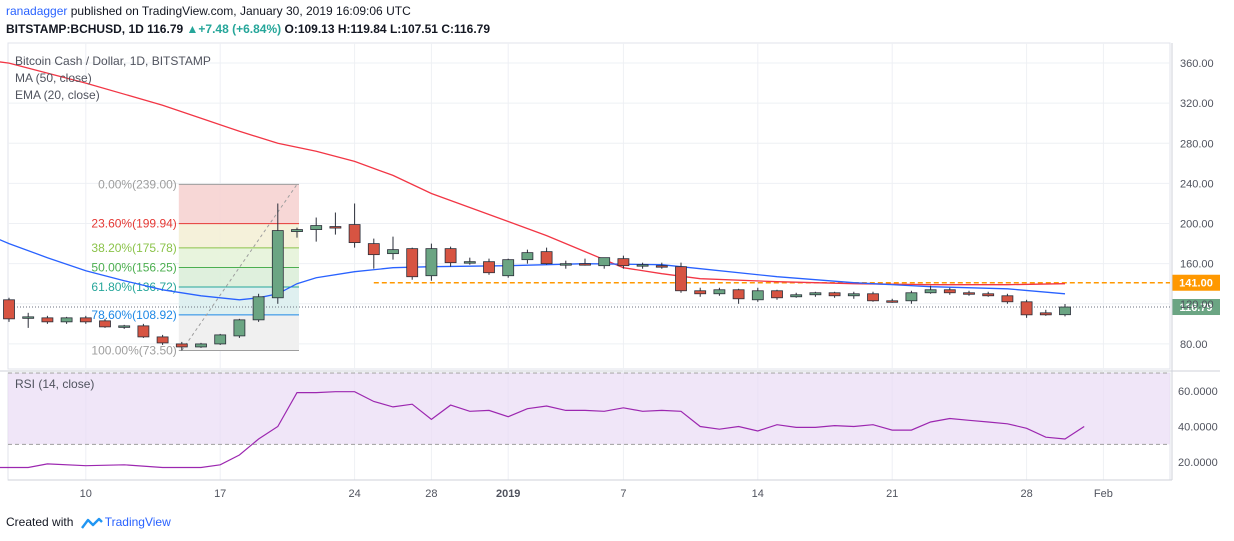 The image size is (1234, 541). Describe the element at coordinates (1197, 104) in the screenshot. I see `price-tick-label: 320.00` at that location.